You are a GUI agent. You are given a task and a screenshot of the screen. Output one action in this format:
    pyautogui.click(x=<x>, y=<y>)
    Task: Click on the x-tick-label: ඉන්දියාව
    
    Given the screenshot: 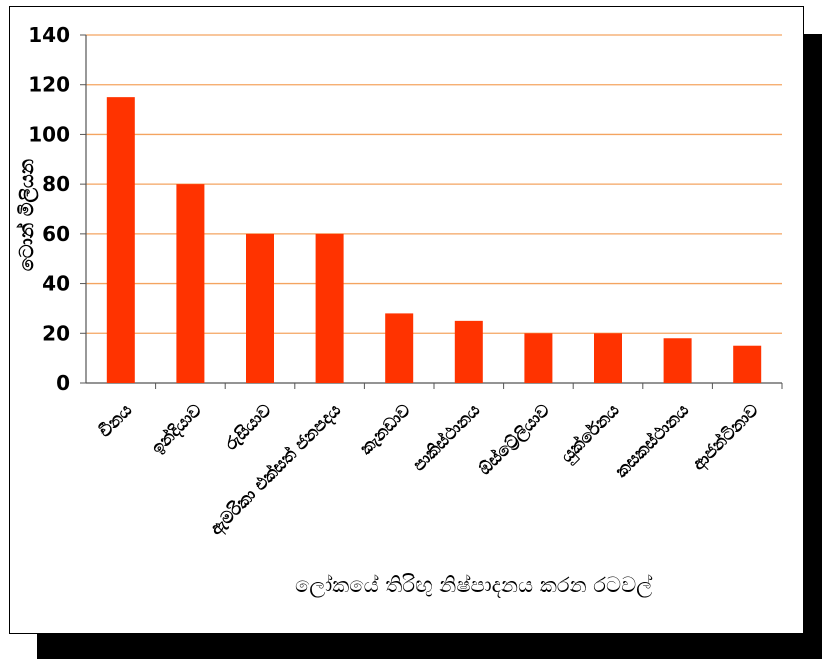 What is the action you would take?
    pyautogui.click(x=177, y=430)
    